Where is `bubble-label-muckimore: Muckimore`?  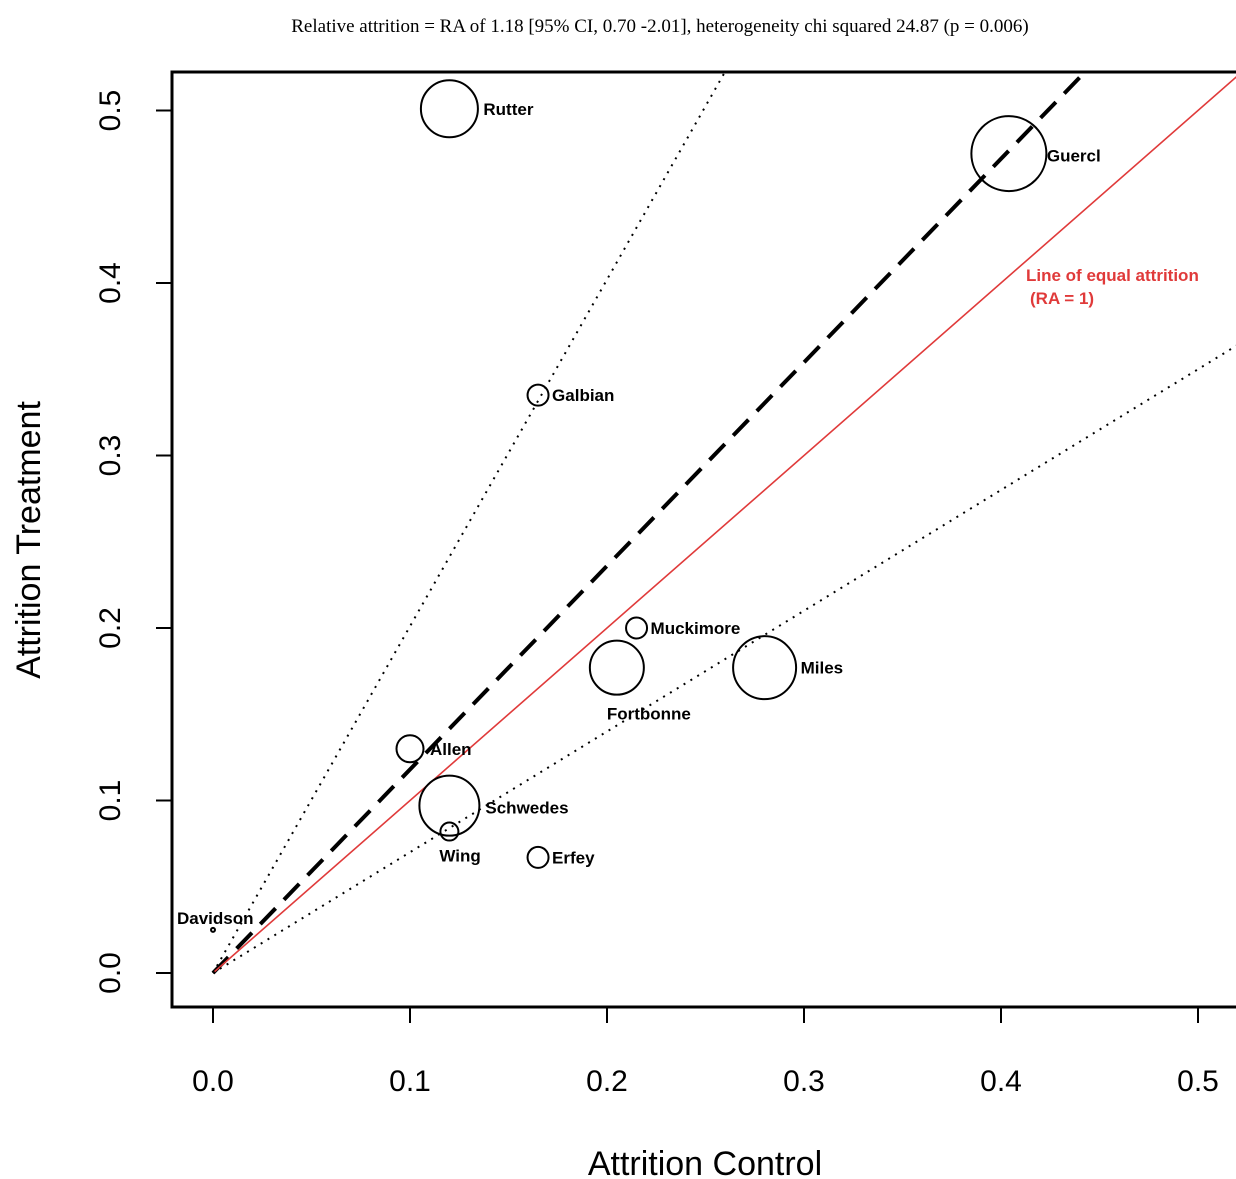
bubble-label-muckimore: Muckimore is located at coordinates (696, 628).